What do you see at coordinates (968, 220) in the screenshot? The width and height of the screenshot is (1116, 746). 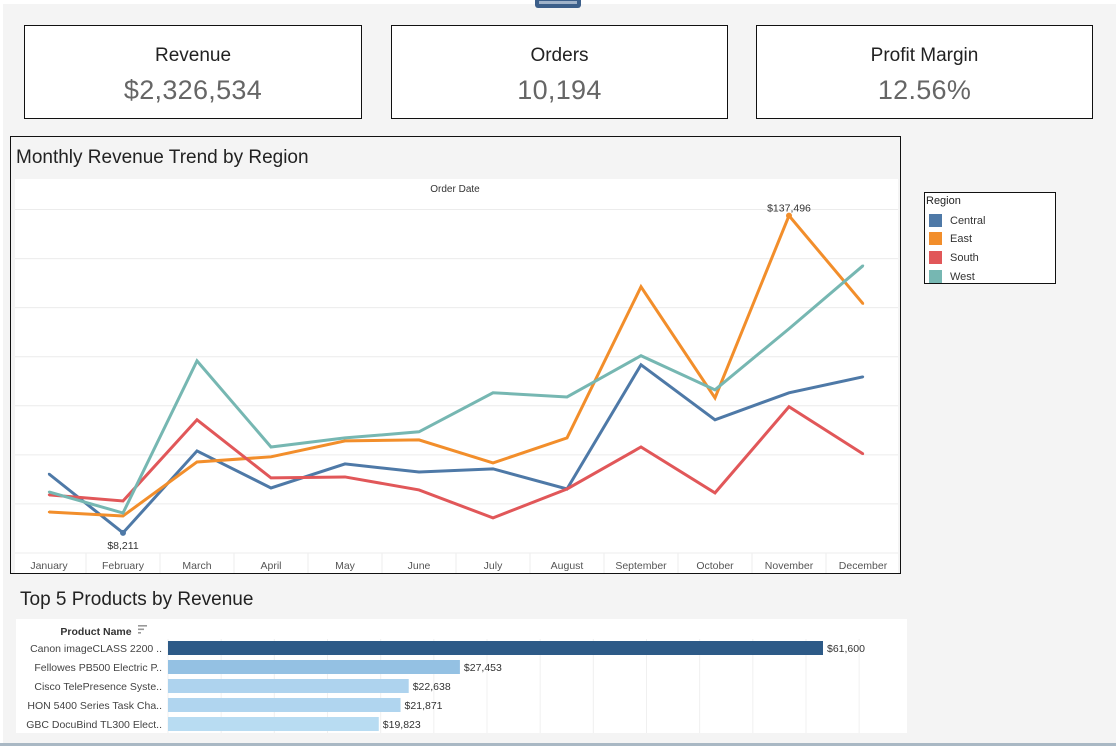 I see `legend-label: Central` at bounding box center [968, 220].